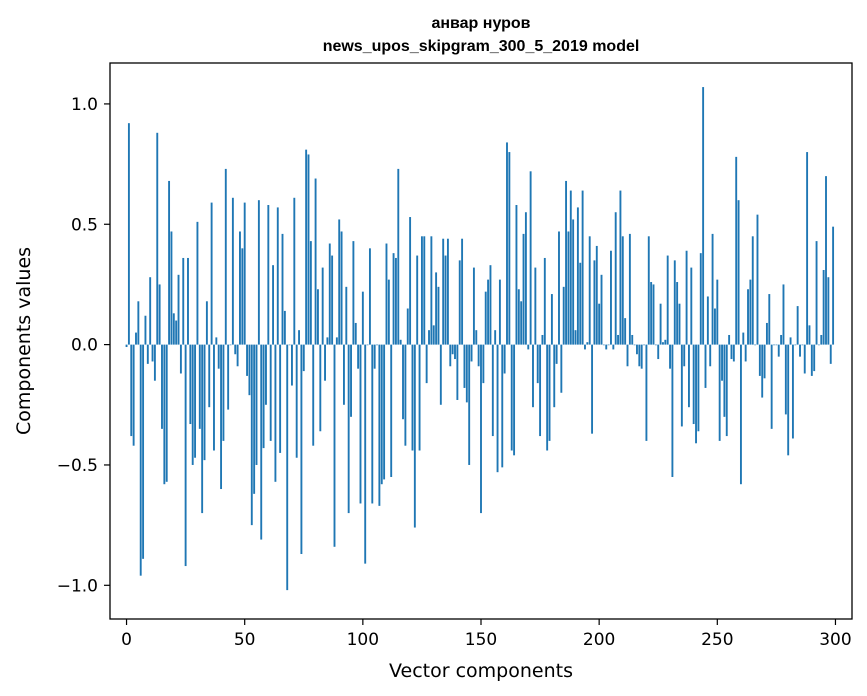 This screenshot has height=696, width=867. Describe the element at coordinates (84, 225) in the screenshot. I see `y-tick-label: 0.5` at that location.